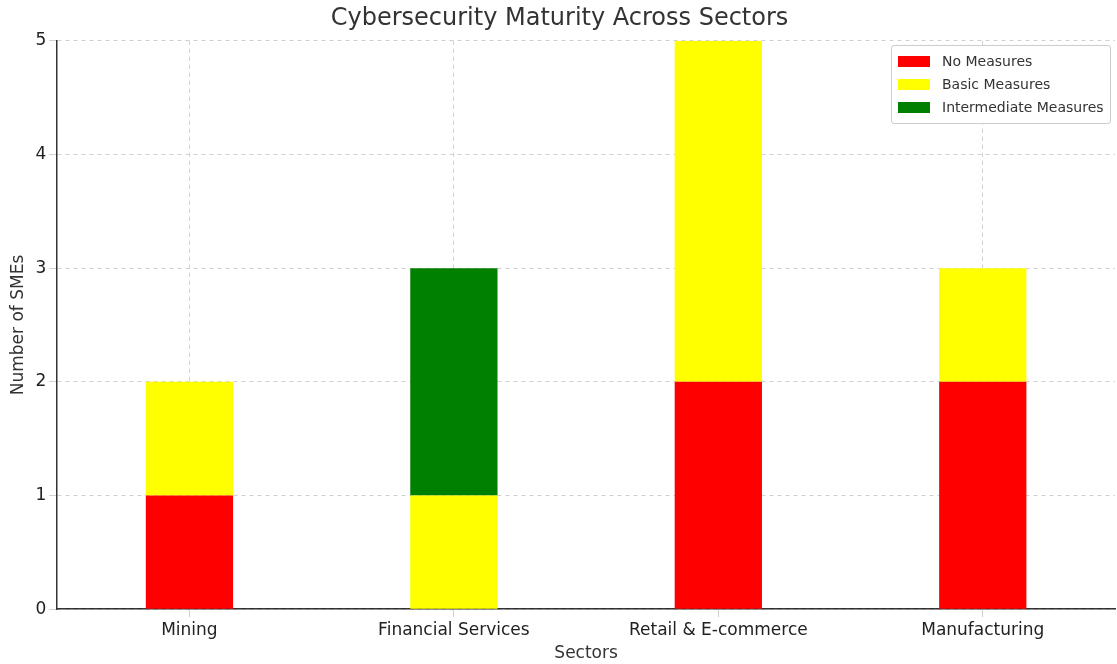 Image resolution: width=1117 pixels, height=664 pixels. I want to click on legend-label: Intermediate Measures, so click(1023, 107).